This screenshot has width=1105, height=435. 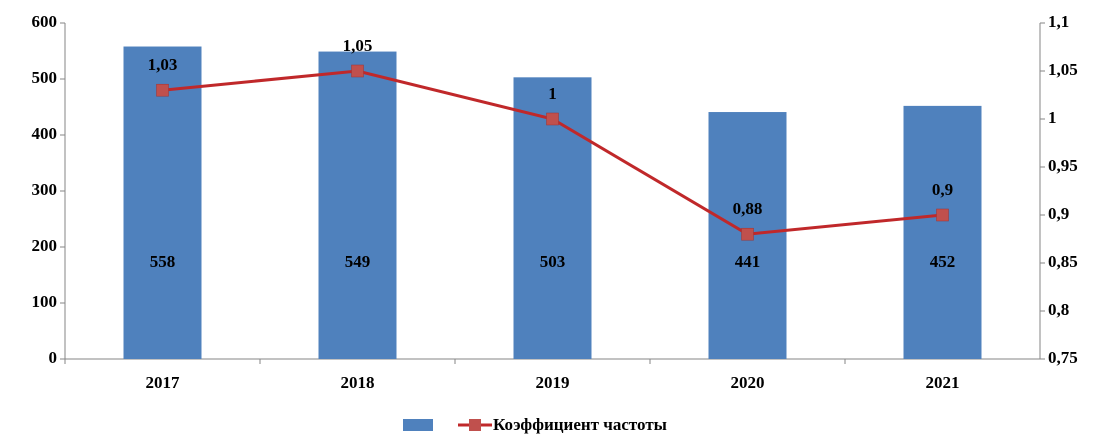 I want to click on legend-marker, so click(x=475, y=425).